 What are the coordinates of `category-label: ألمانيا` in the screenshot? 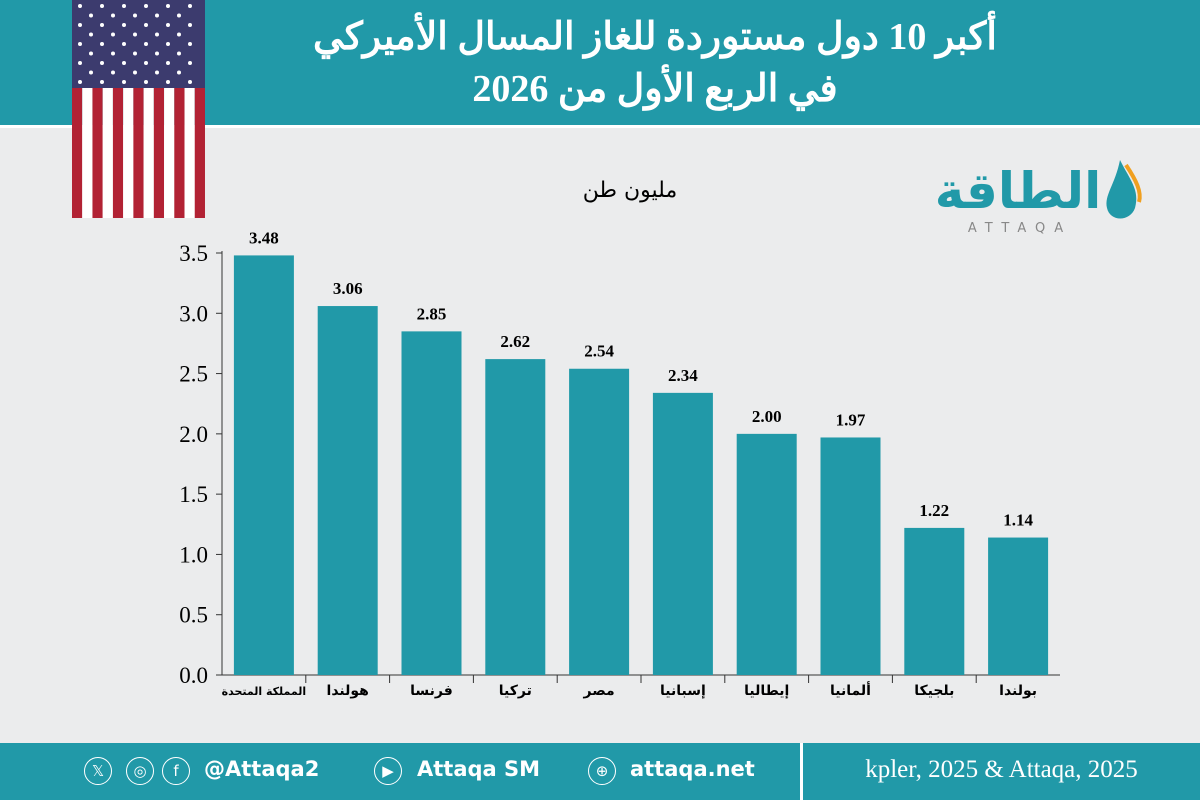 It's located at (850, 690).